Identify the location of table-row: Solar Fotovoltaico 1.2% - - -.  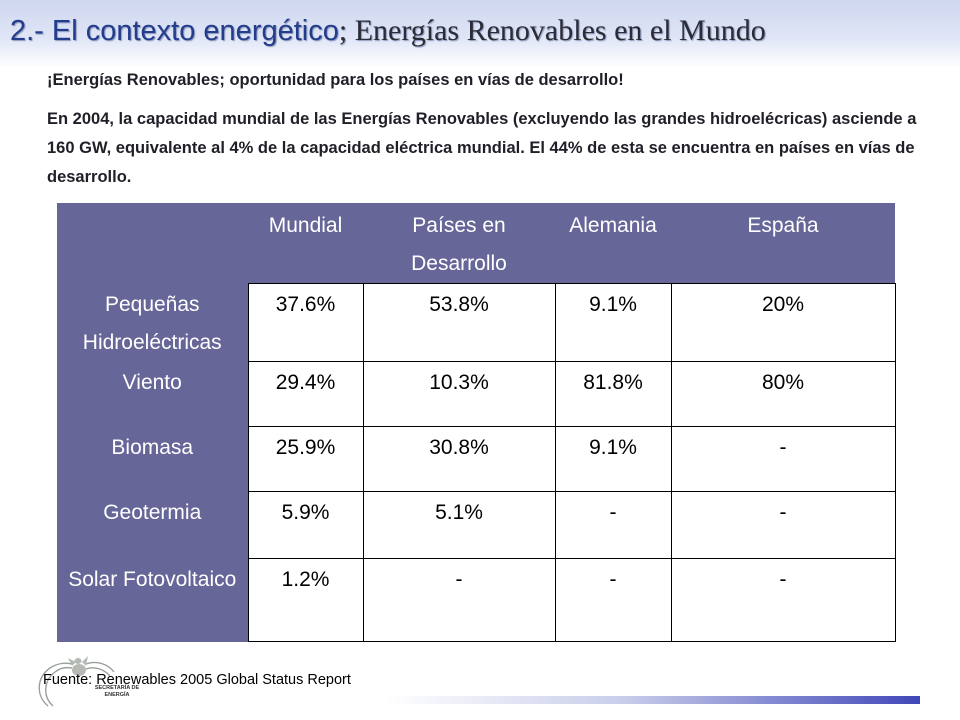
(476, 600).